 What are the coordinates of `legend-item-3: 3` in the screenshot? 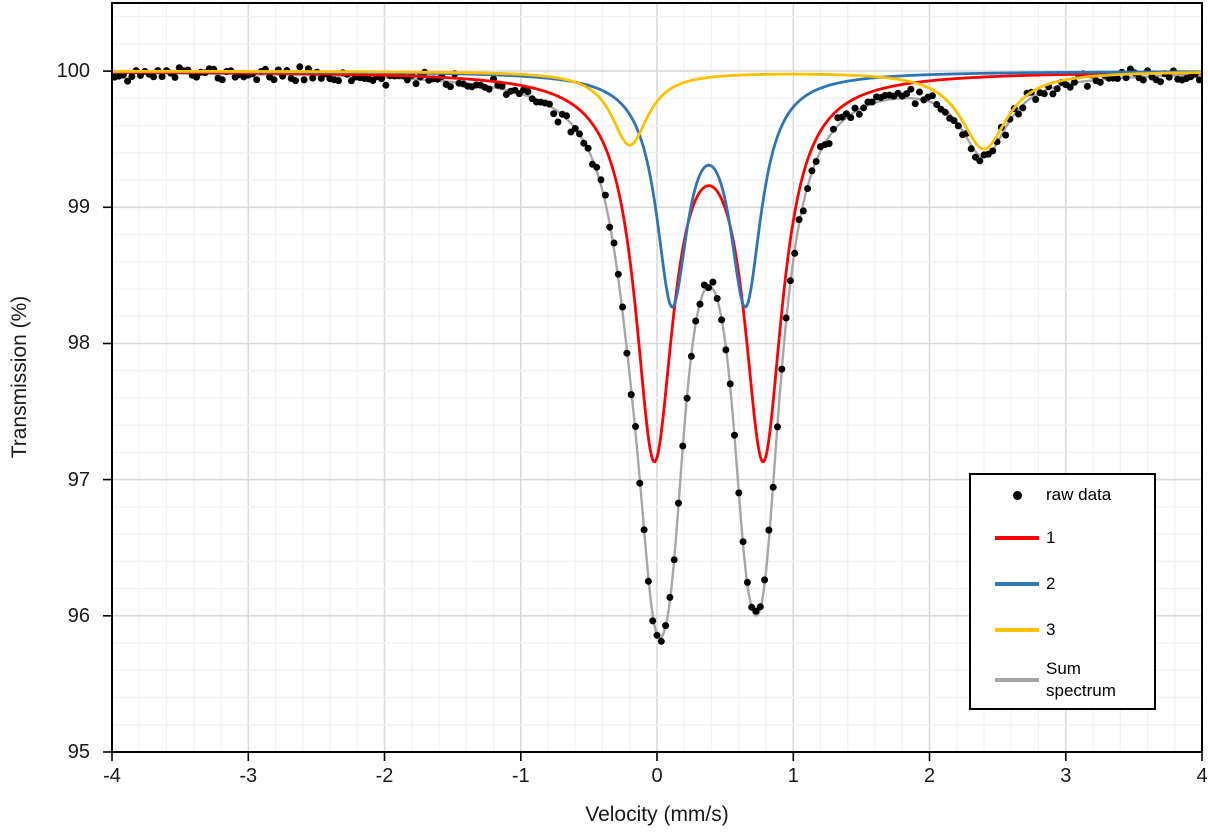 It's located at (1062, 630).